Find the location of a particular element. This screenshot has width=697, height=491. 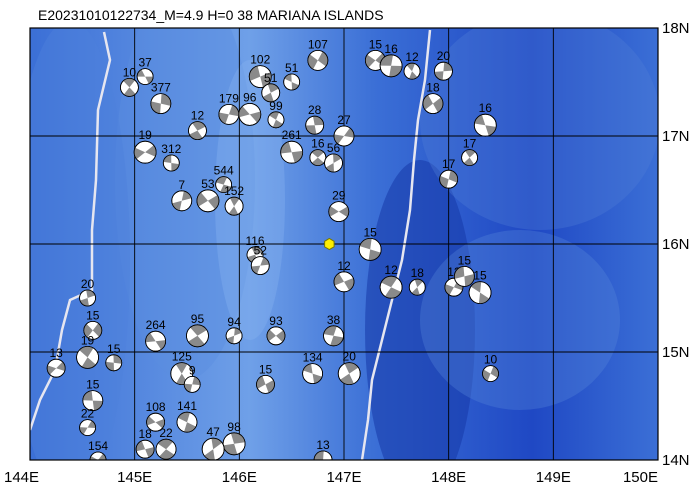

event-depth-label: 28 is located at coordinates (315, 110).